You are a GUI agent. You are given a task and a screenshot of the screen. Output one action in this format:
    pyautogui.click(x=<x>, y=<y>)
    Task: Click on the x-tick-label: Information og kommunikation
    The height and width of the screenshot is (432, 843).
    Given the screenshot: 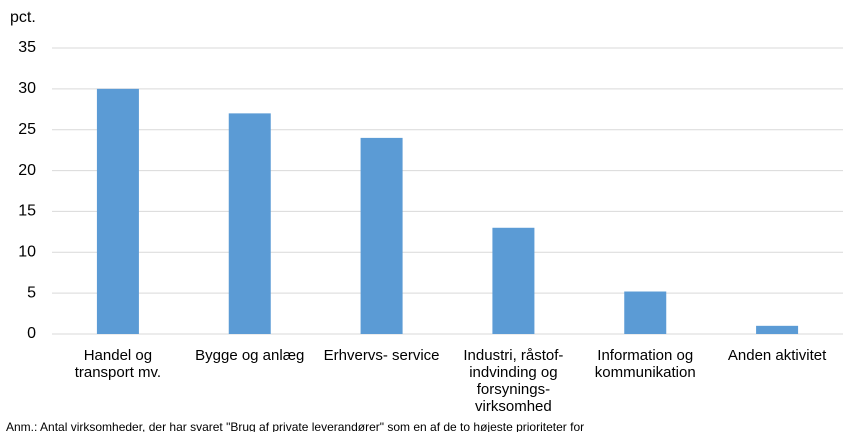 What is the action you would take?
    pyautogui.click(x=645, y=364)
    